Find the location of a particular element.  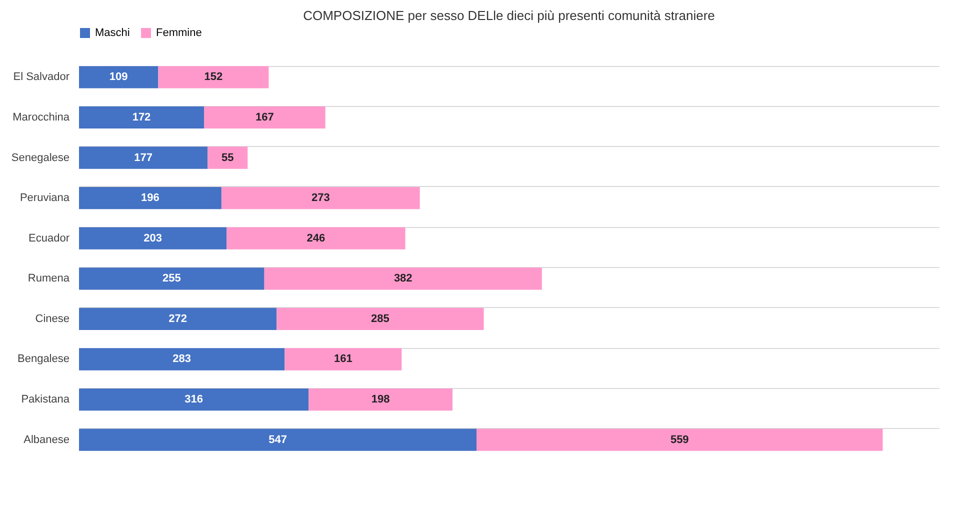

y-tick-label: Cinese is located at coordinates (52, 318).